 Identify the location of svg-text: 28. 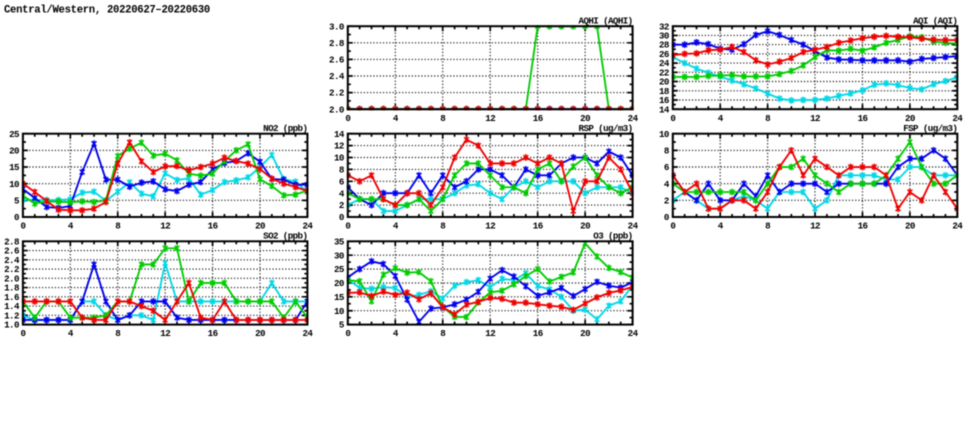
(664, 45).